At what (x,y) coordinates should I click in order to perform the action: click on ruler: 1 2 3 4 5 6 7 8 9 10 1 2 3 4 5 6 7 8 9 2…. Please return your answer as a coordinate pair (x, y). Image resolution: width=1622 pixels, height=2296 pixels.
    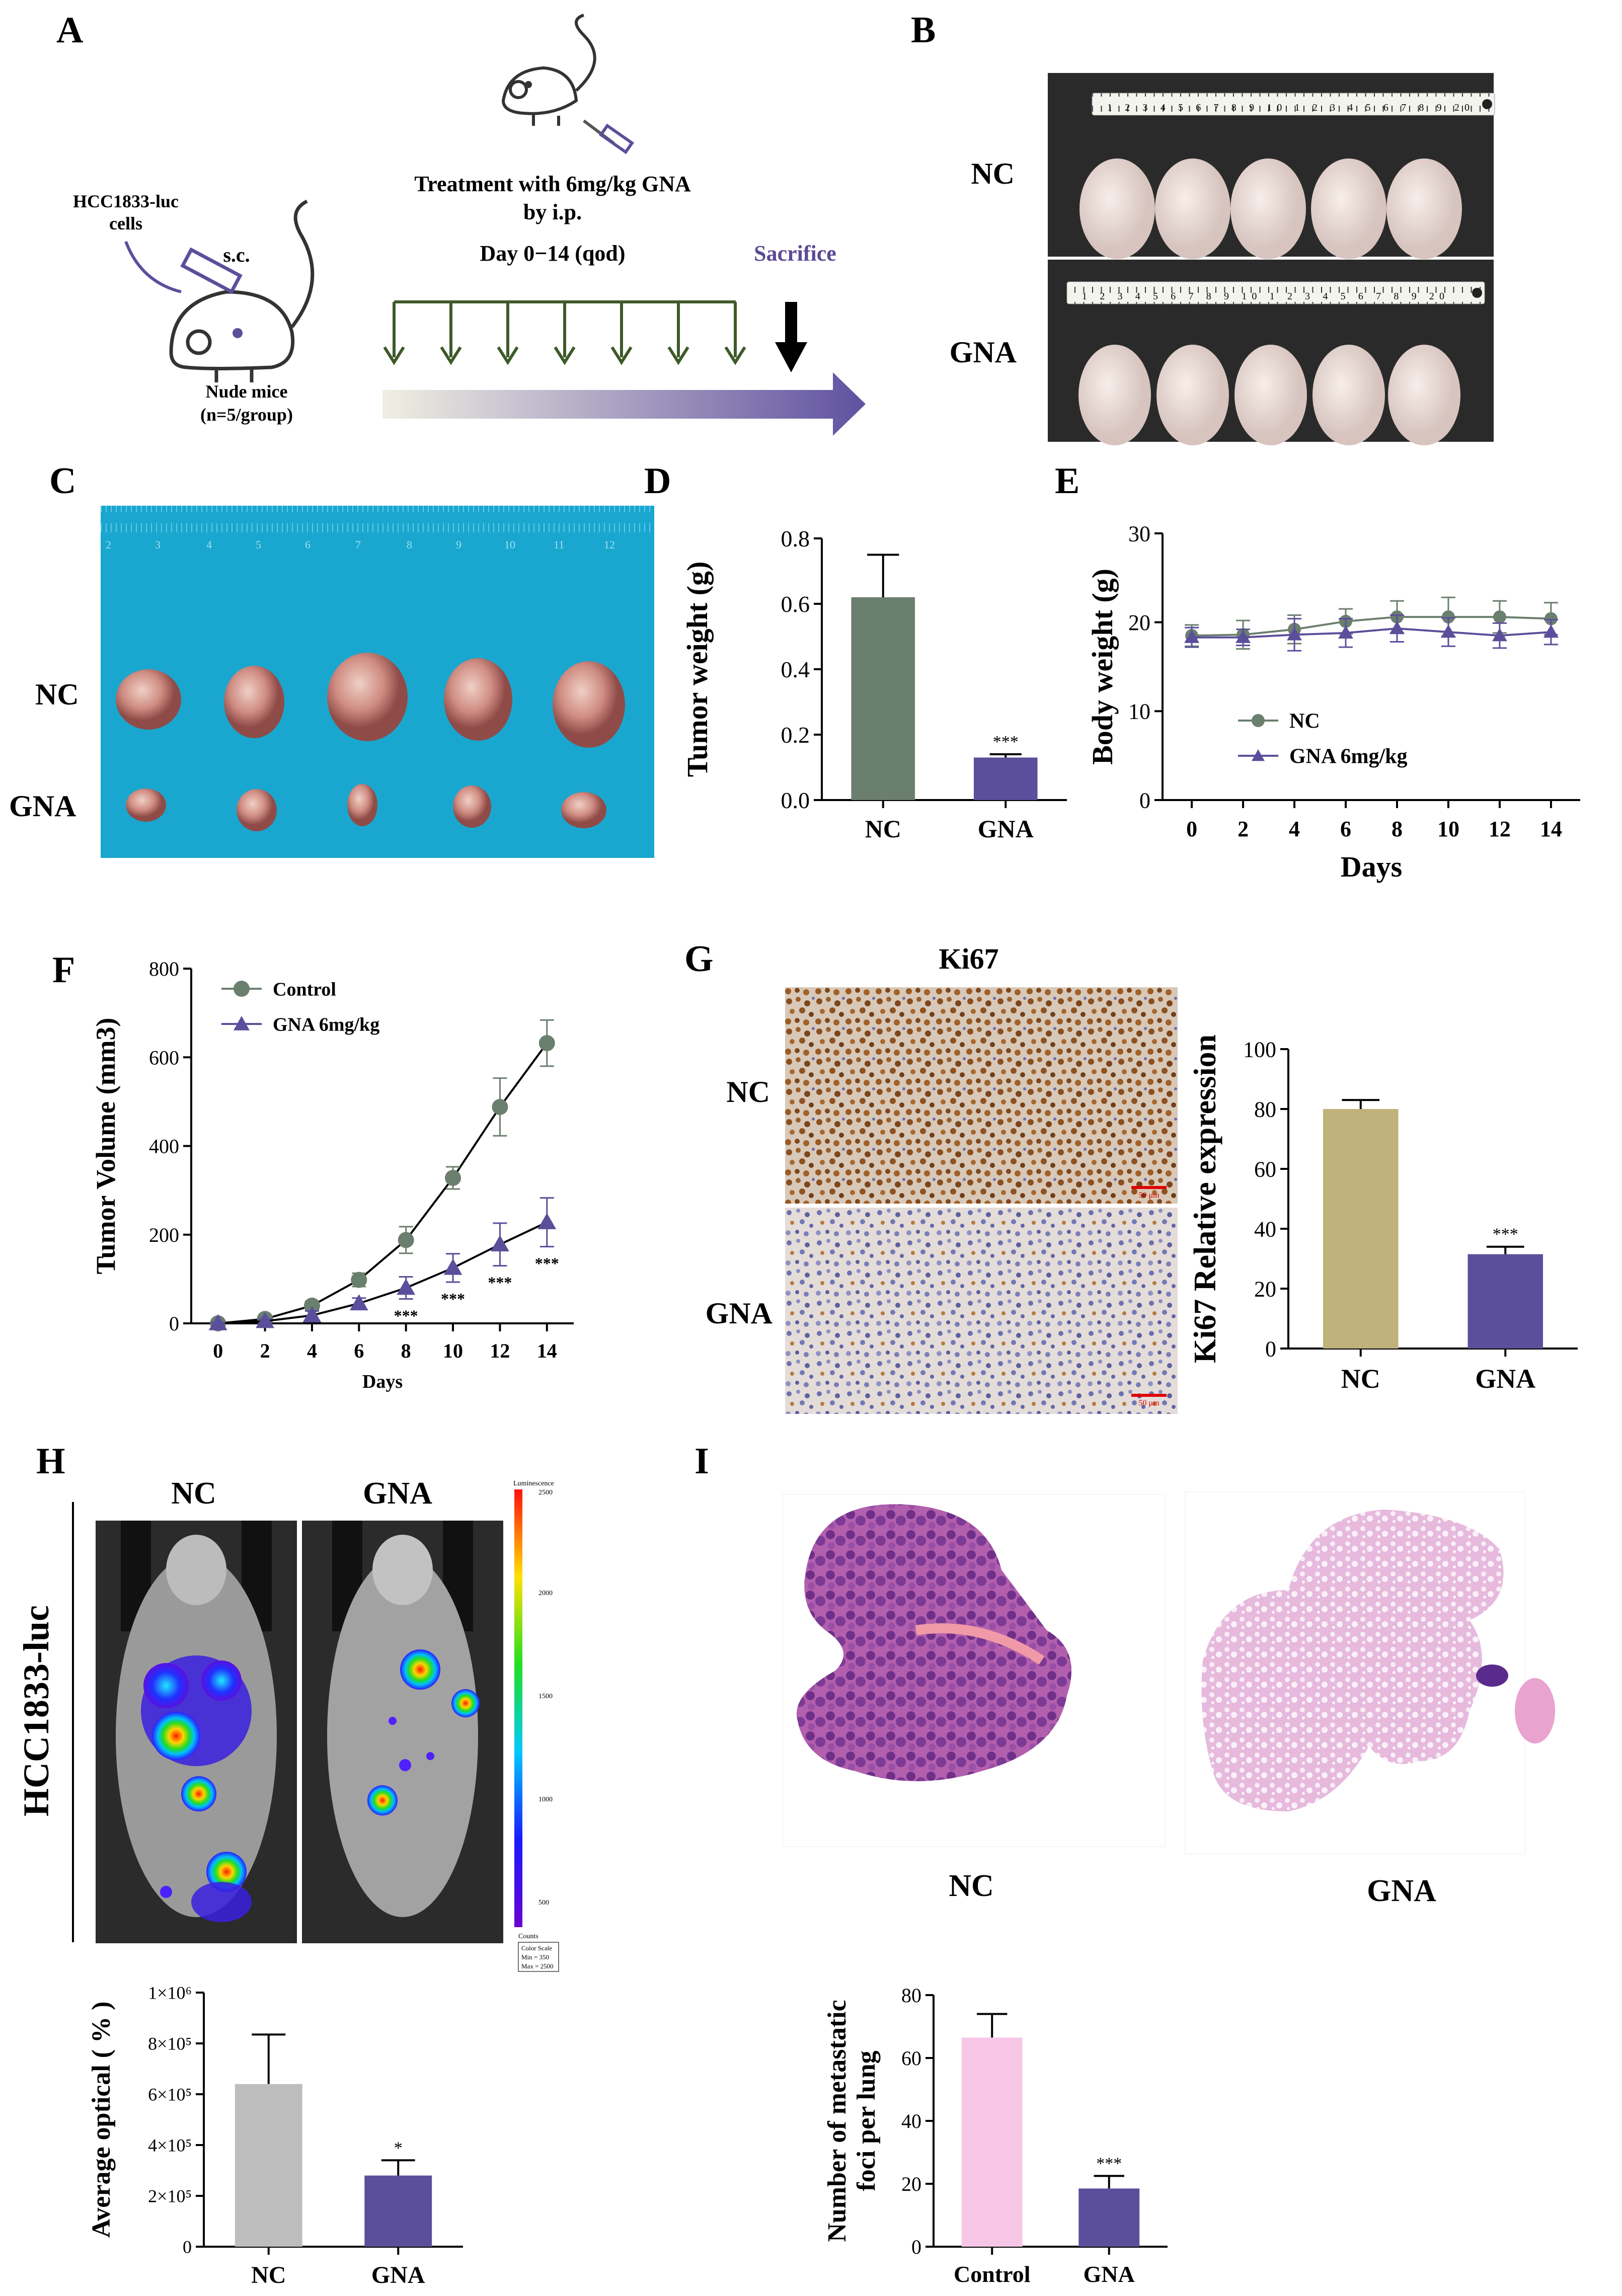
    Looking at the image, I should click on (1293, 104).